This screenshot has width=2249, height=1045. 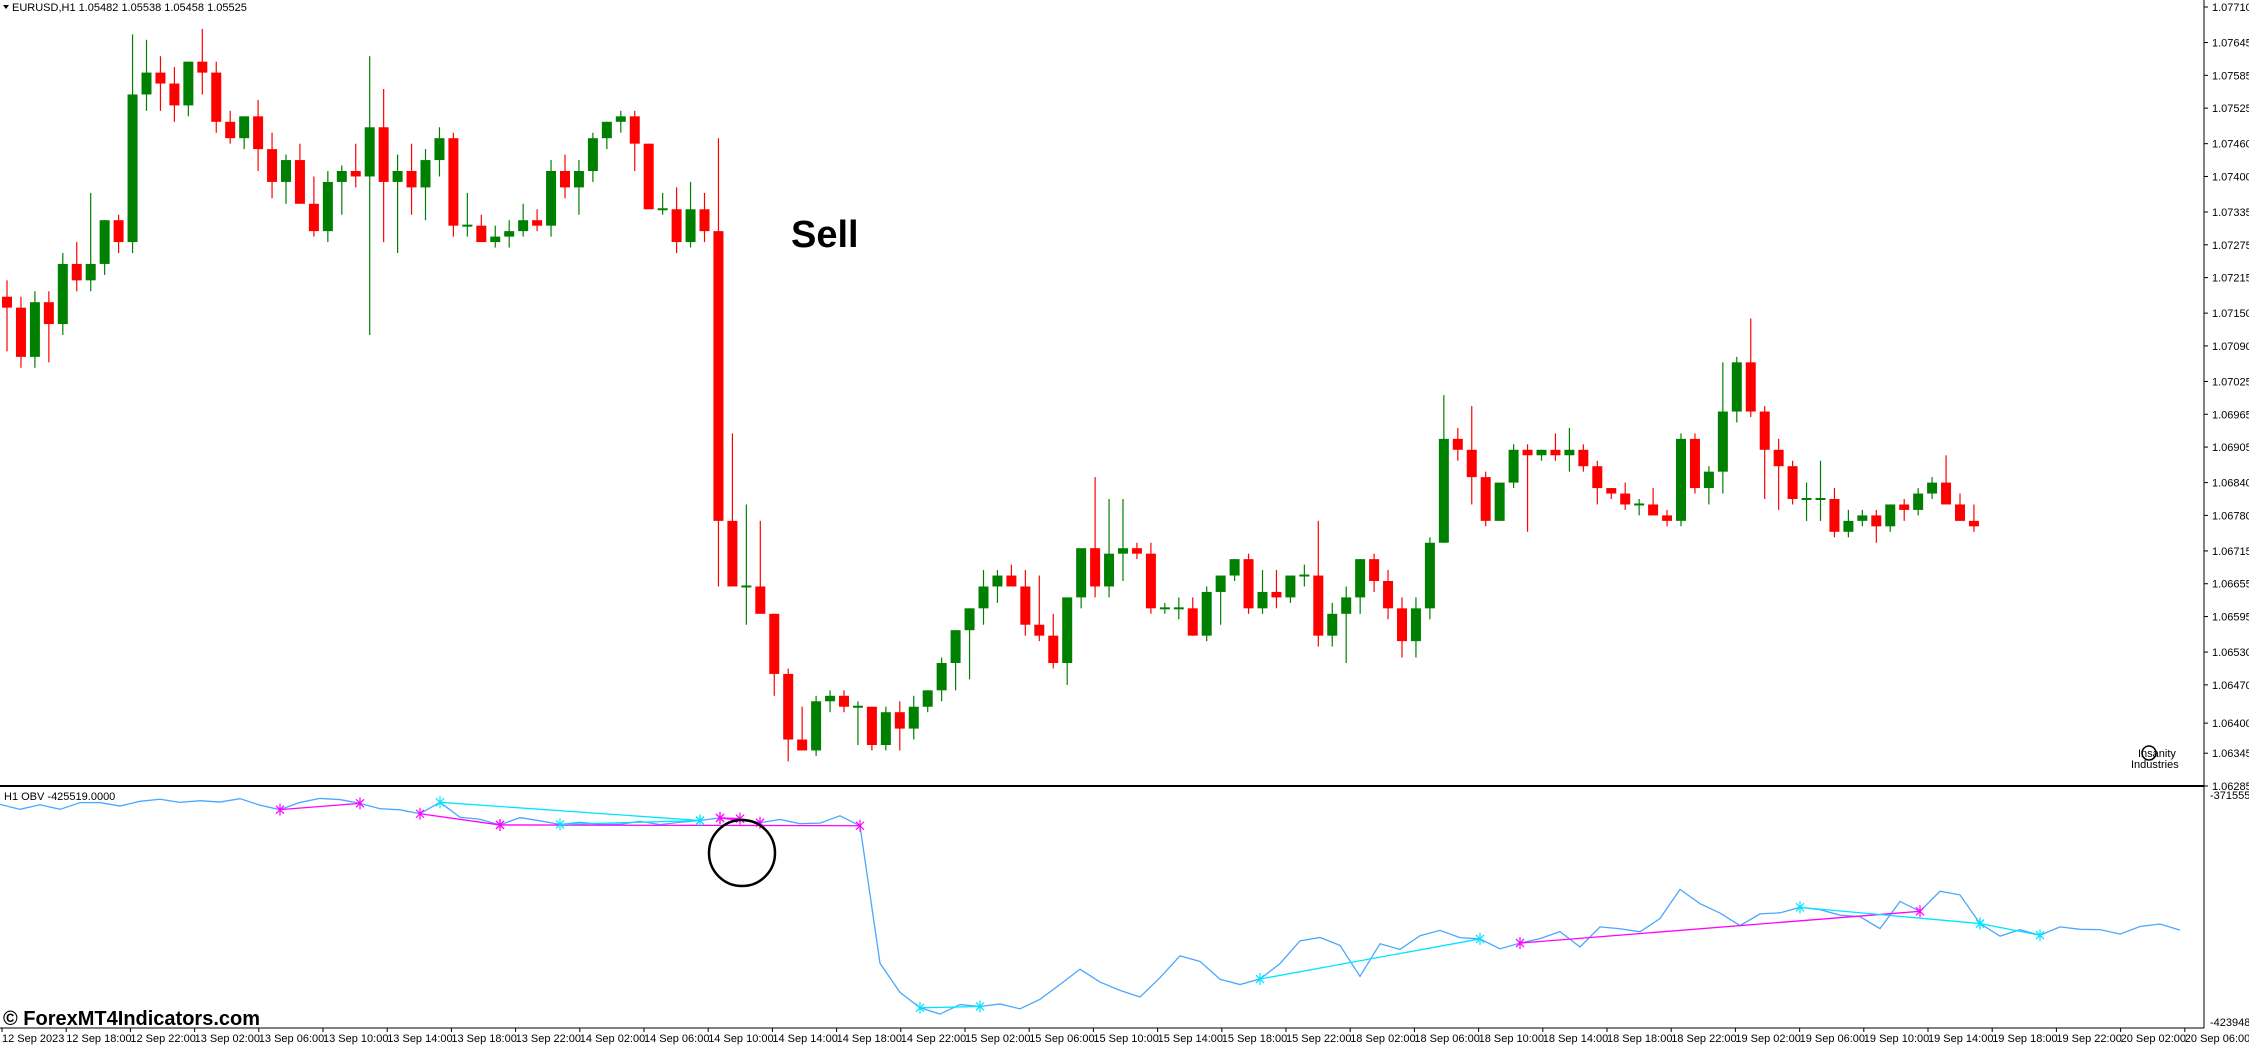 What do you see at coordinates (1720, 927) in the screenshot?
I see `bearish-divergence-line` at bounding box center [1720, 927].